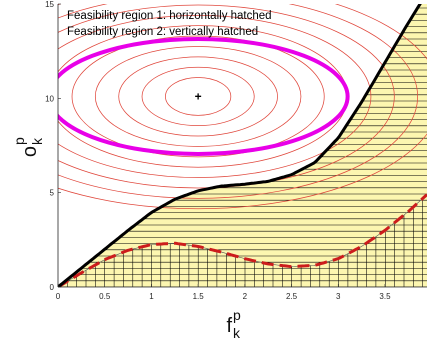 The height and width of the screenshot is (341, 427). I want to click on legend-region-2: Feasibility region 2: vertically hatched, so click(162, 32).